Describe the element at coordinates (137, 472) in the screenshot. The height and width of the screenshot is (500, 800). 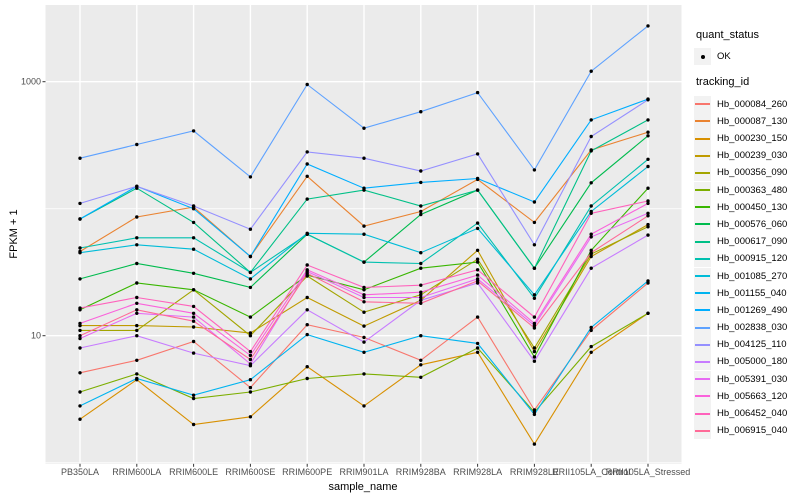
I see `x-tick-label: RRIM600LA` at that location.